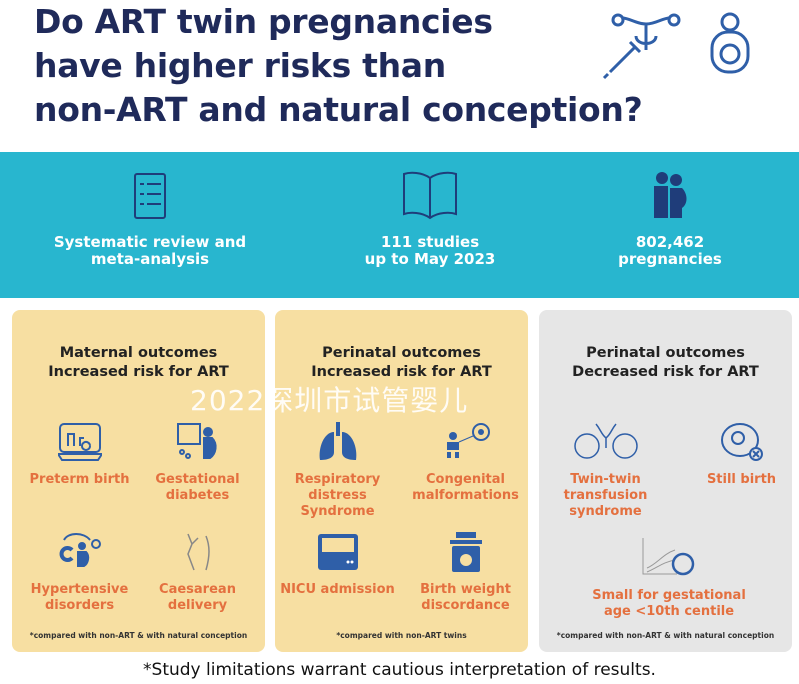 The image size is (799, 684). What do you see at coordinates (665, 372) in the screenshot?
I see `panel-heading-line: Decreased risk for ART` at bounding box center [665, 372].